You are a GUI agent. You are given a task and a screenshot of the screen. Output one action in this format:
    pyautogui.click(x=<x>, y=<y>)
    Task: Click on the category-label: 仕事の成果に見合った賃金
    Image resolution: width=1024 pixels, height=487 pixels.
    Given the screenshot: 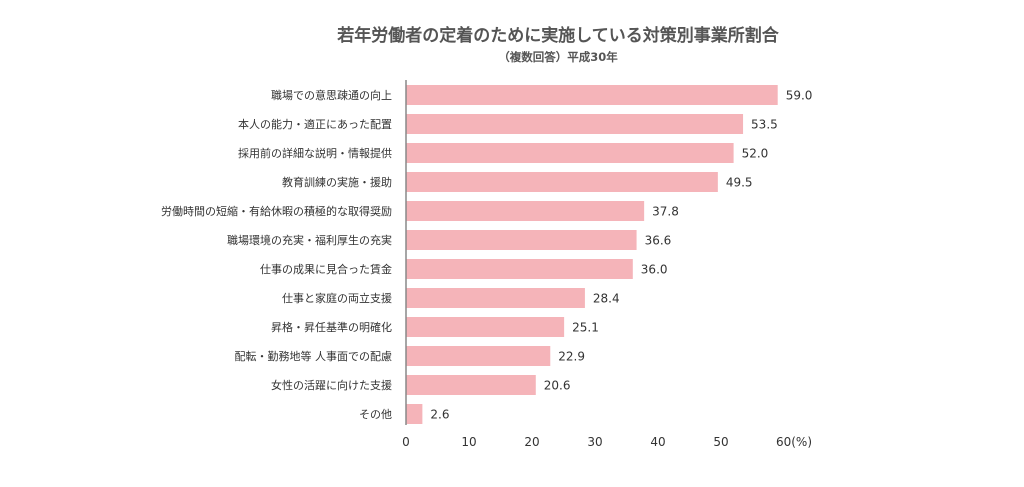 What is the action you would take?
    pyautogui.click(x=326, y=269)
    